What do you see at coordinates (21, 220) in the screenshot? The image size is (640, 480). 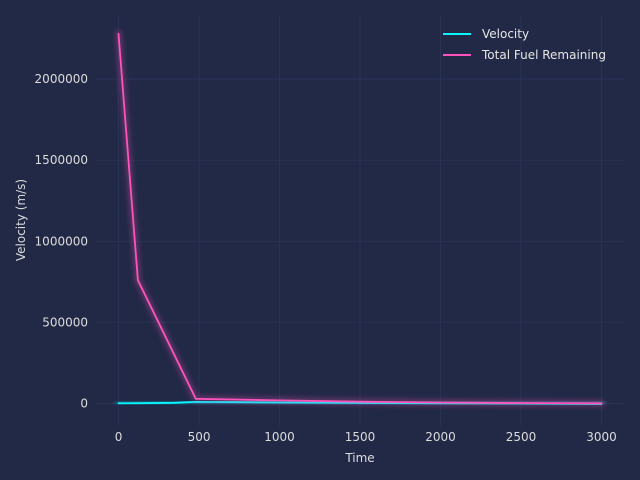 I see `y-axis-label: Velocity (m/s)` at bounding box center [21, 220].